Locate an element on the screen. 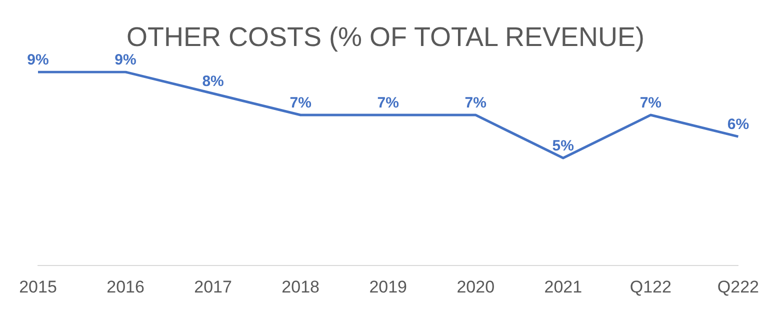  x-tick-label: Q122 is located at coordinates (651, 286).